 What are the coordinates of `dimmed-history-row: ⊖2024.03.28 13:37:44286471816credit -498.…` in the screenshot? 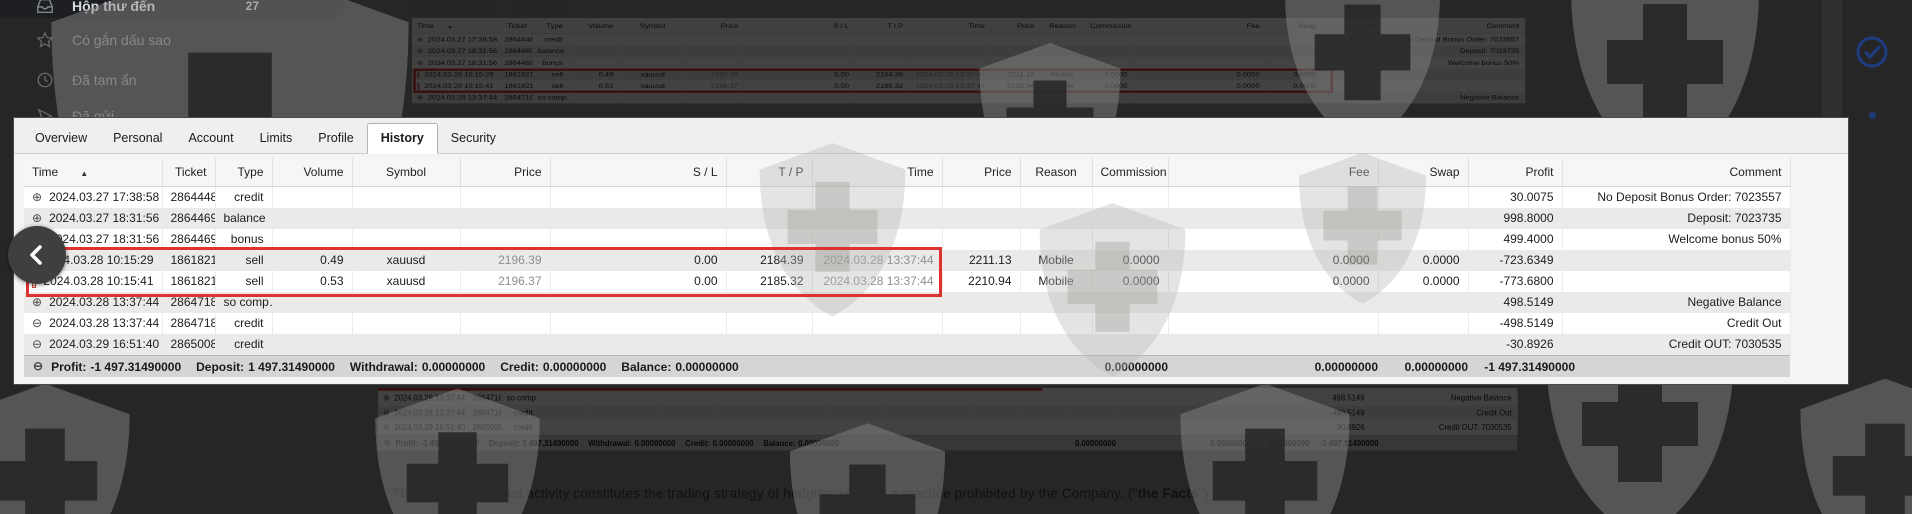 It's located at (948, 413).